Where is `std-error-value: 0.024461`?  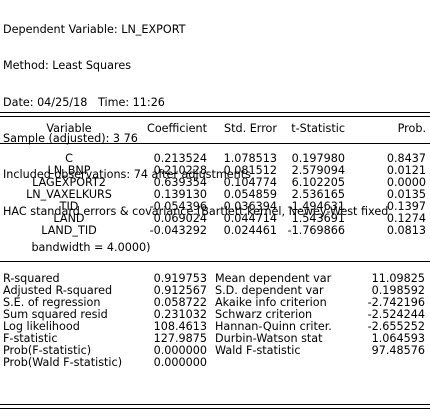 std-error-value: 0.024461 is located at coordinates (250, 230).